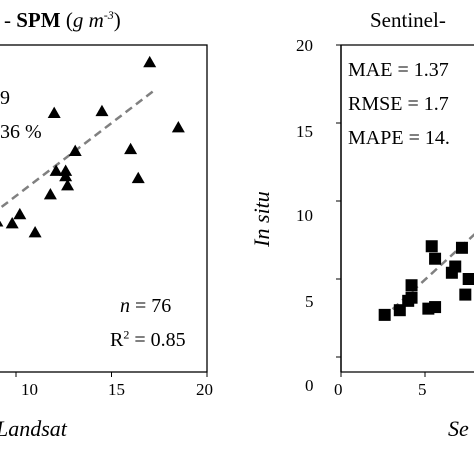 This screenshot has width=474, height=474. What do you see at coordinates (21, 132) in the screenshot?
I see `left-stat-top-2: 36 %` at bounding box center [21, 132].